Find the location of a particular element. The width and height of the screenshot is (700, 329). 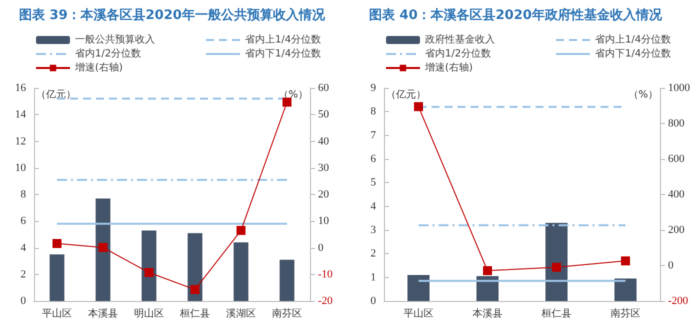

y-tick-label: 16 is located at coordinates (20, 88).